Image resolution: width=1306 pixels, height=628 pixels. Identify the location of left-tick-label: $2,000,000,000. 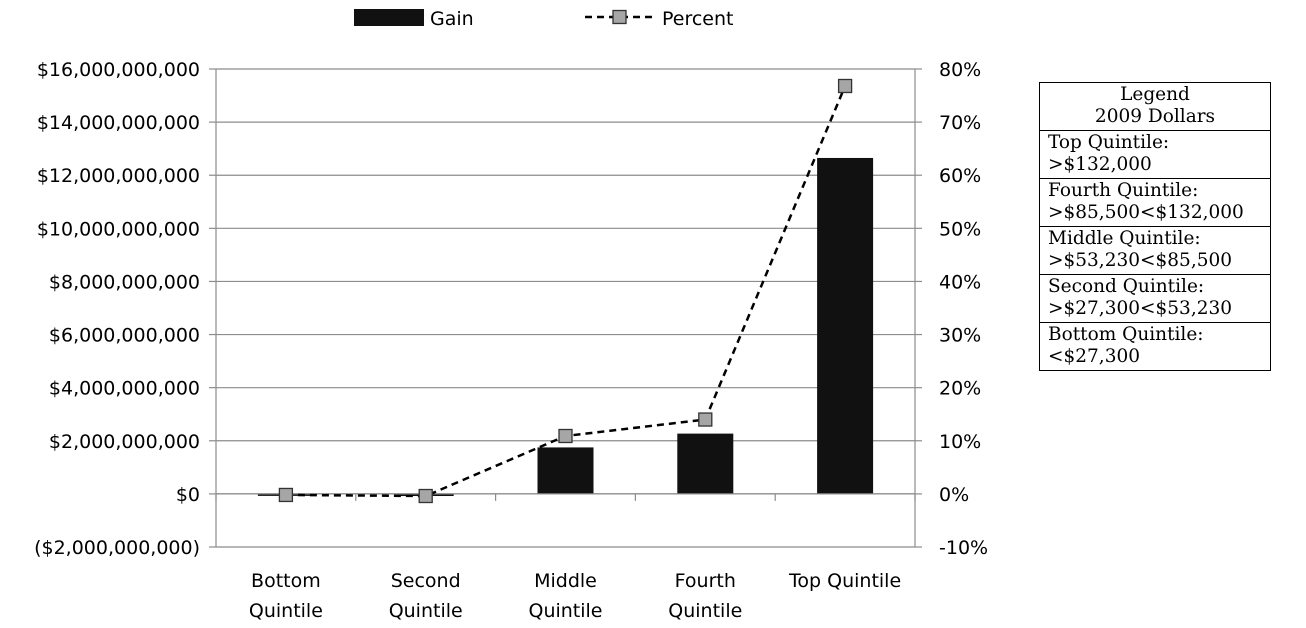
(124, 442).